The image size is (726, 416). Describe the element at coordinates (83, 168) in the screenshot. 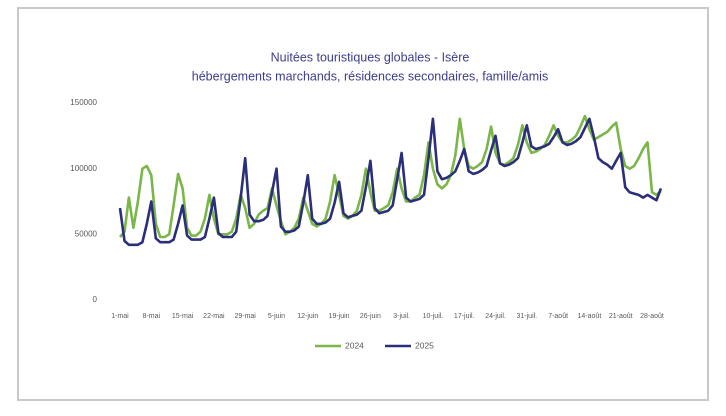

I see `y-tick-label: 100000` at that location.